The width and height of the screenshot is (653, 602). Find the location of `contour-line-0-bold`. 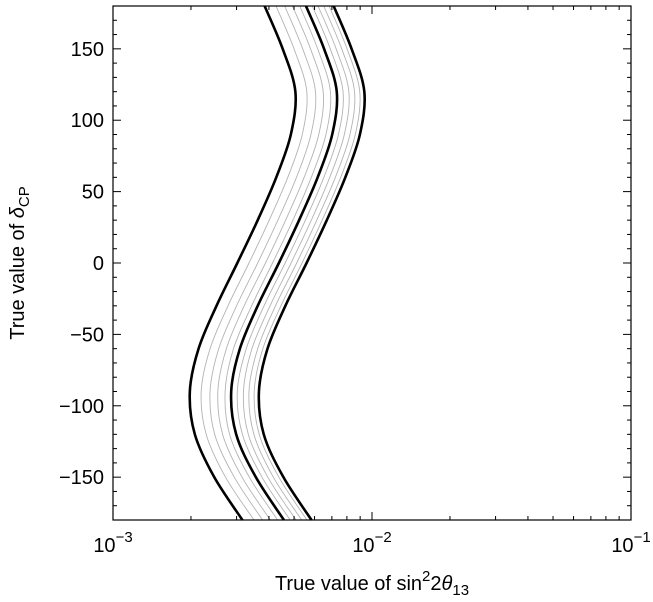

contour-line-0-bold is located at coordinates (242, 263).